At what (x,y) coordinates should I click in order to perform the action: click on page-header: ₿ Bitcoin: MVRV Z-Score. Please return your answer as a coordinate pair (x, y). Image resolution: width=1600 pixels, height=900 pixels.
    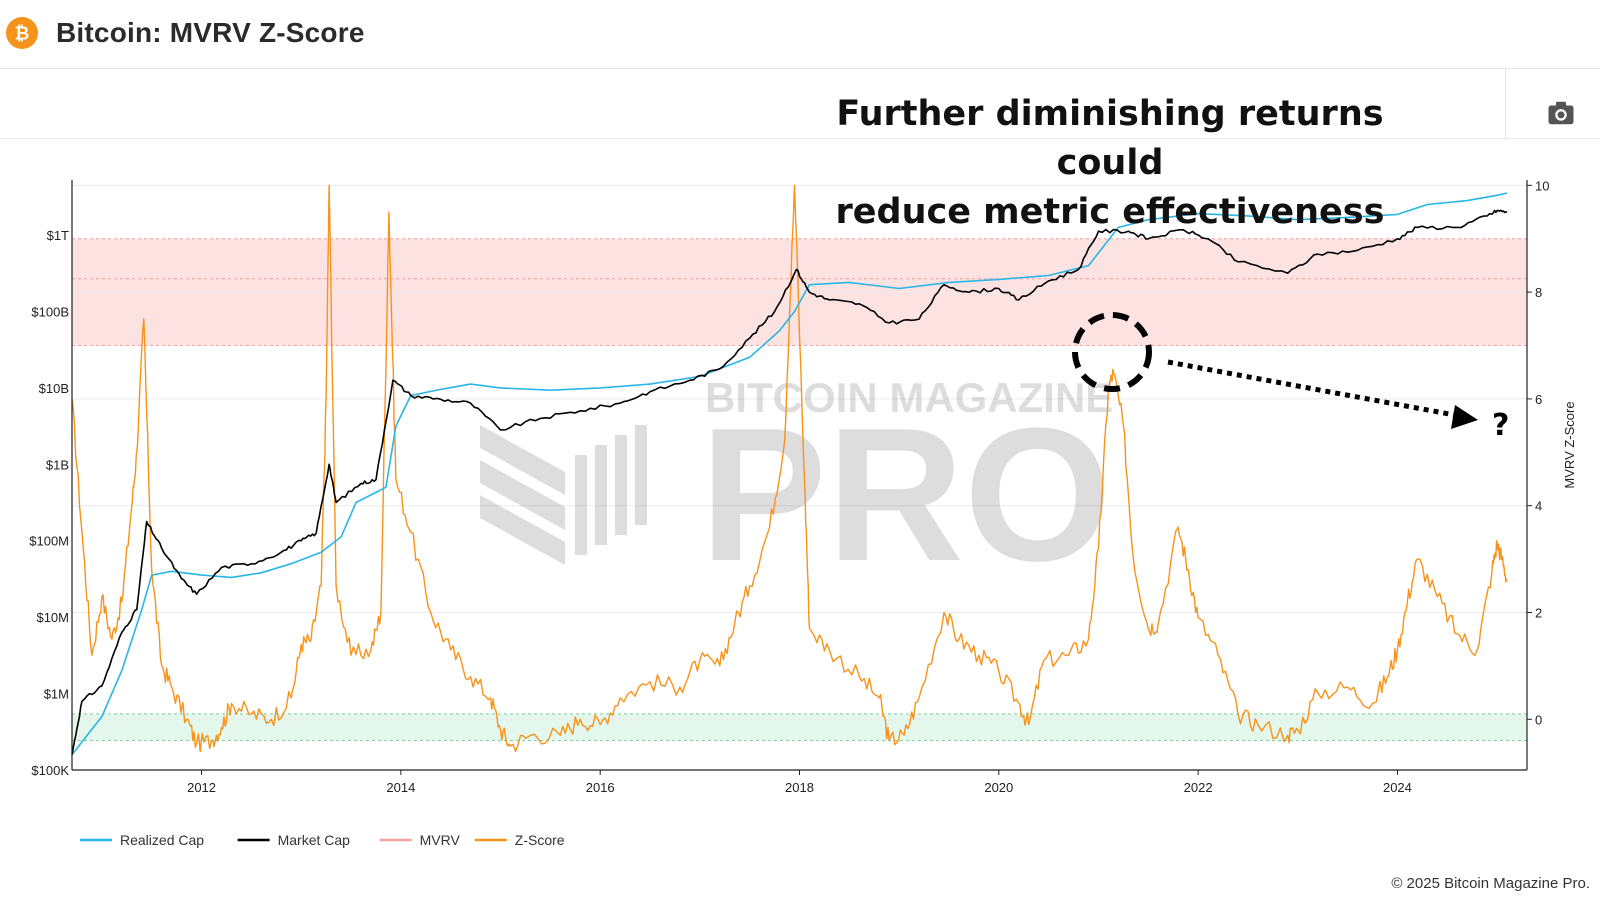
    Looking at the image, I should click on (800, 34).